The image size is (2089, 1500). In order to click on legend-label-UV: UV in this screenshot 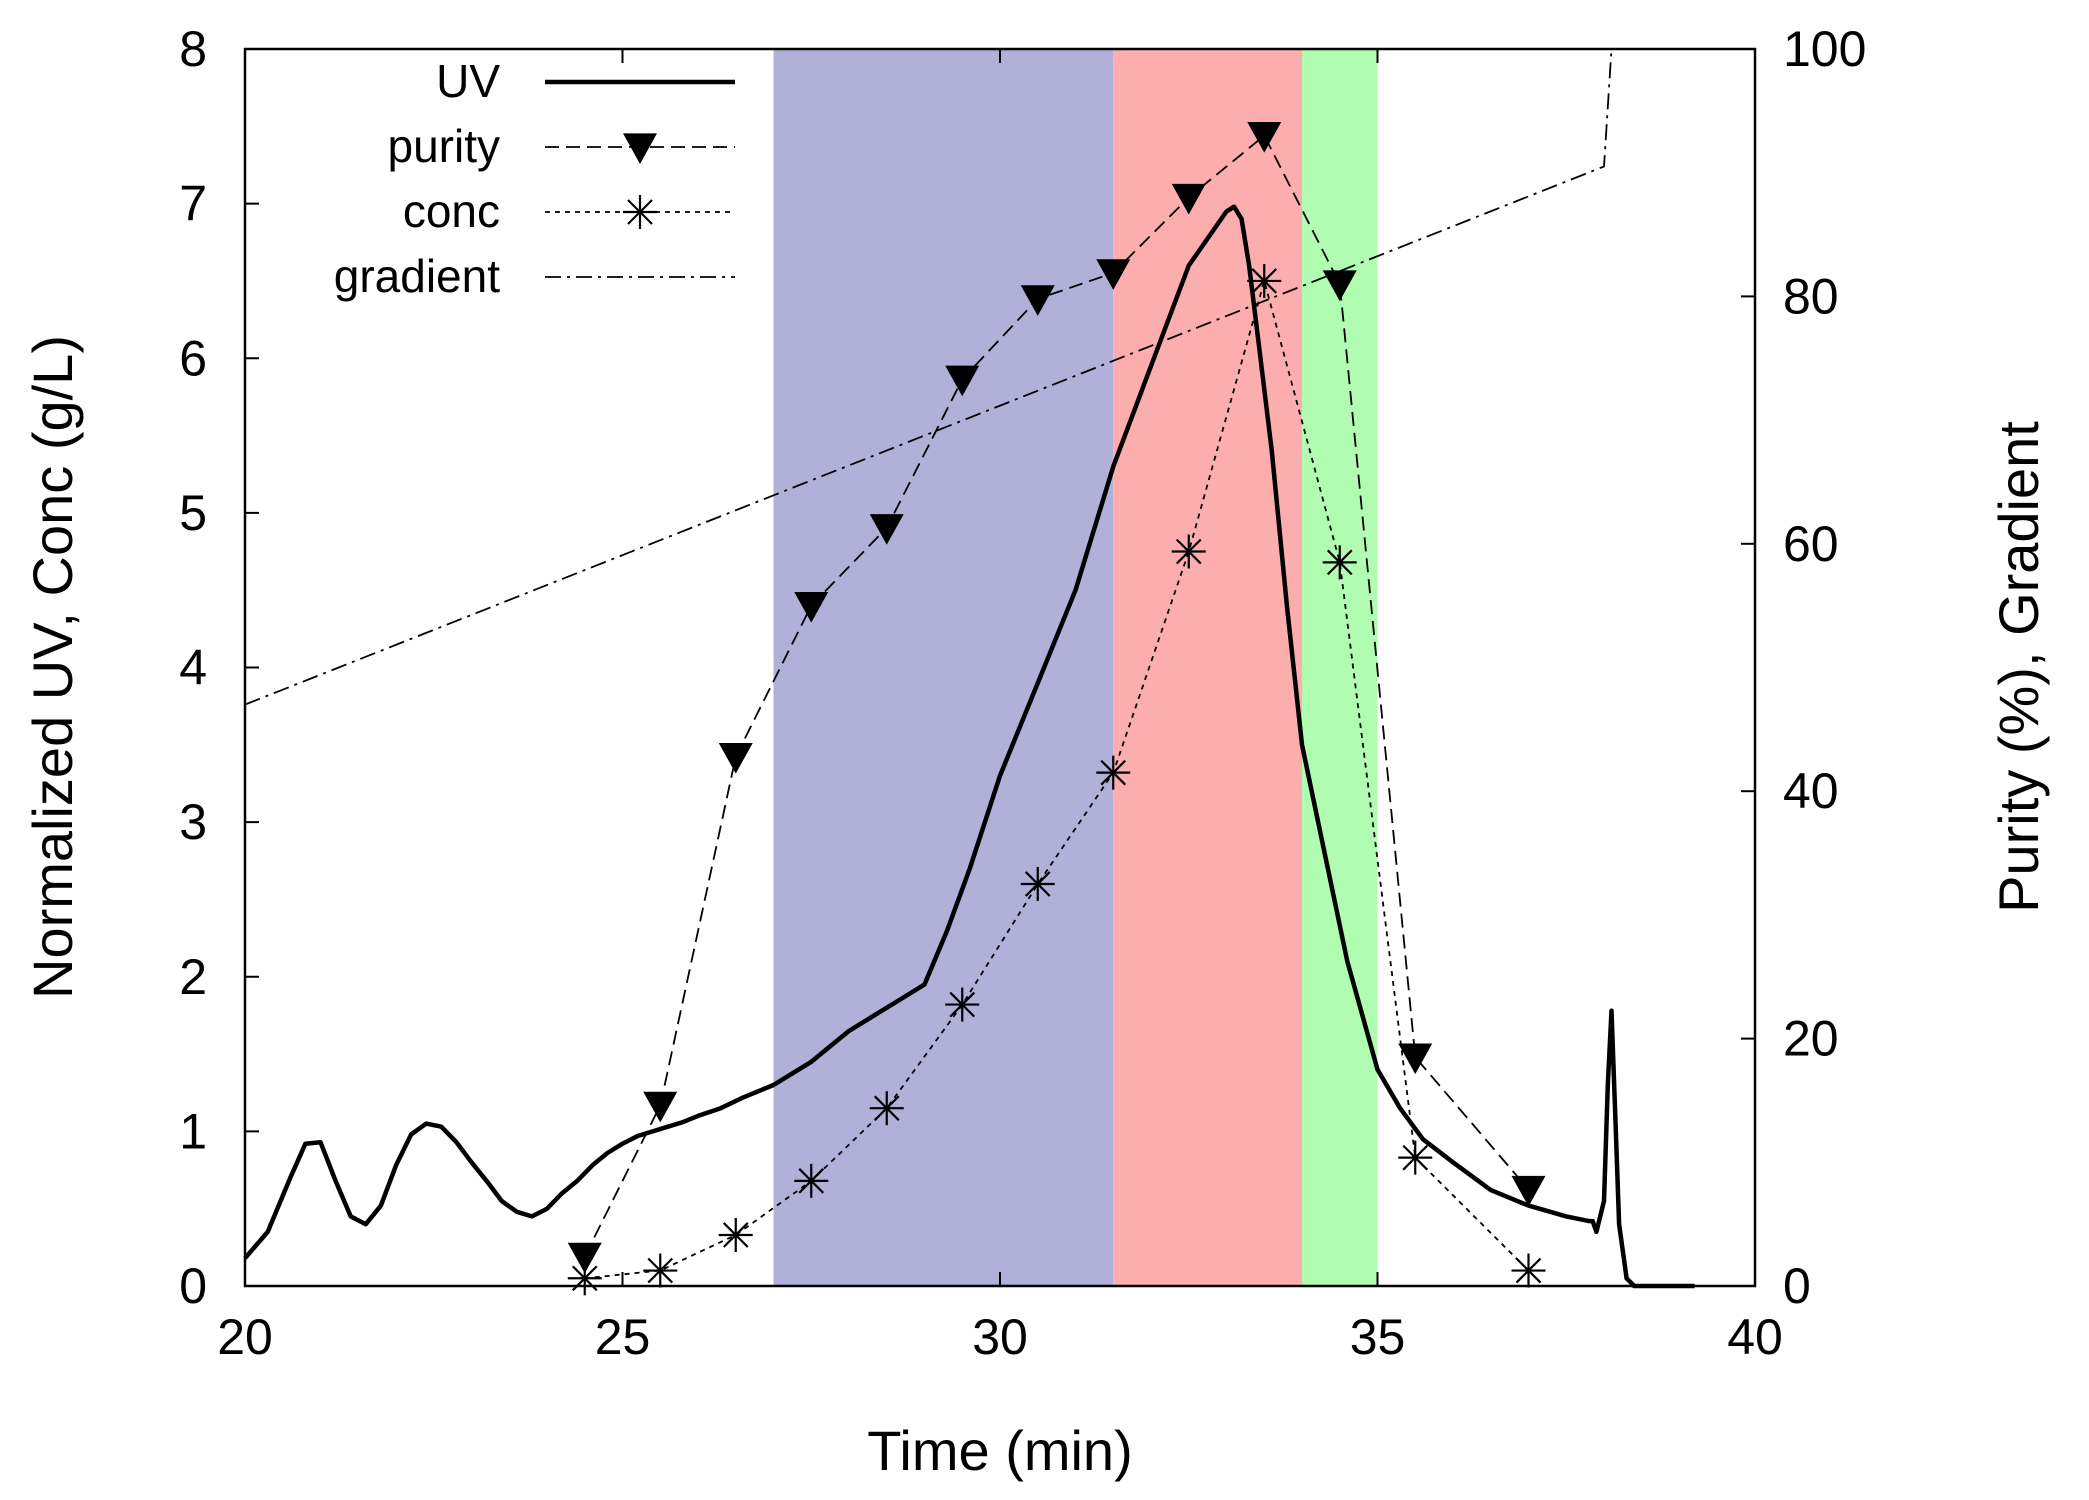, I will do `click(468, 81)`.